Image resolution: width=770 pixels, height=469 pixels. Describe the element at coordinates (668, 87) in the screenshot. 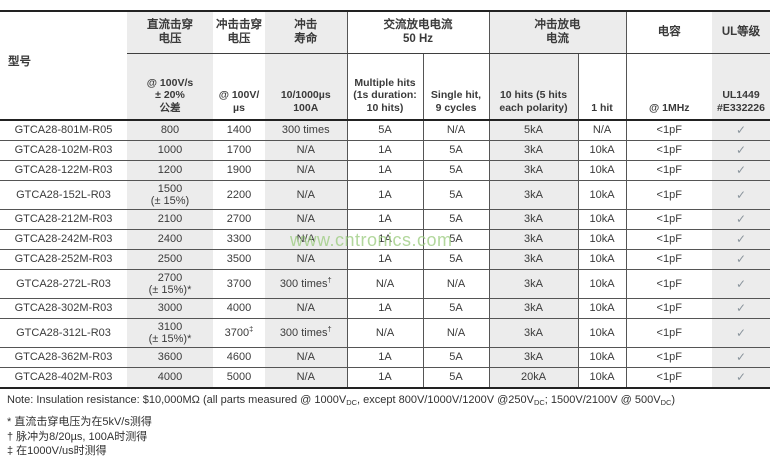

I see `sub-header: @ 1MHz` at that location.